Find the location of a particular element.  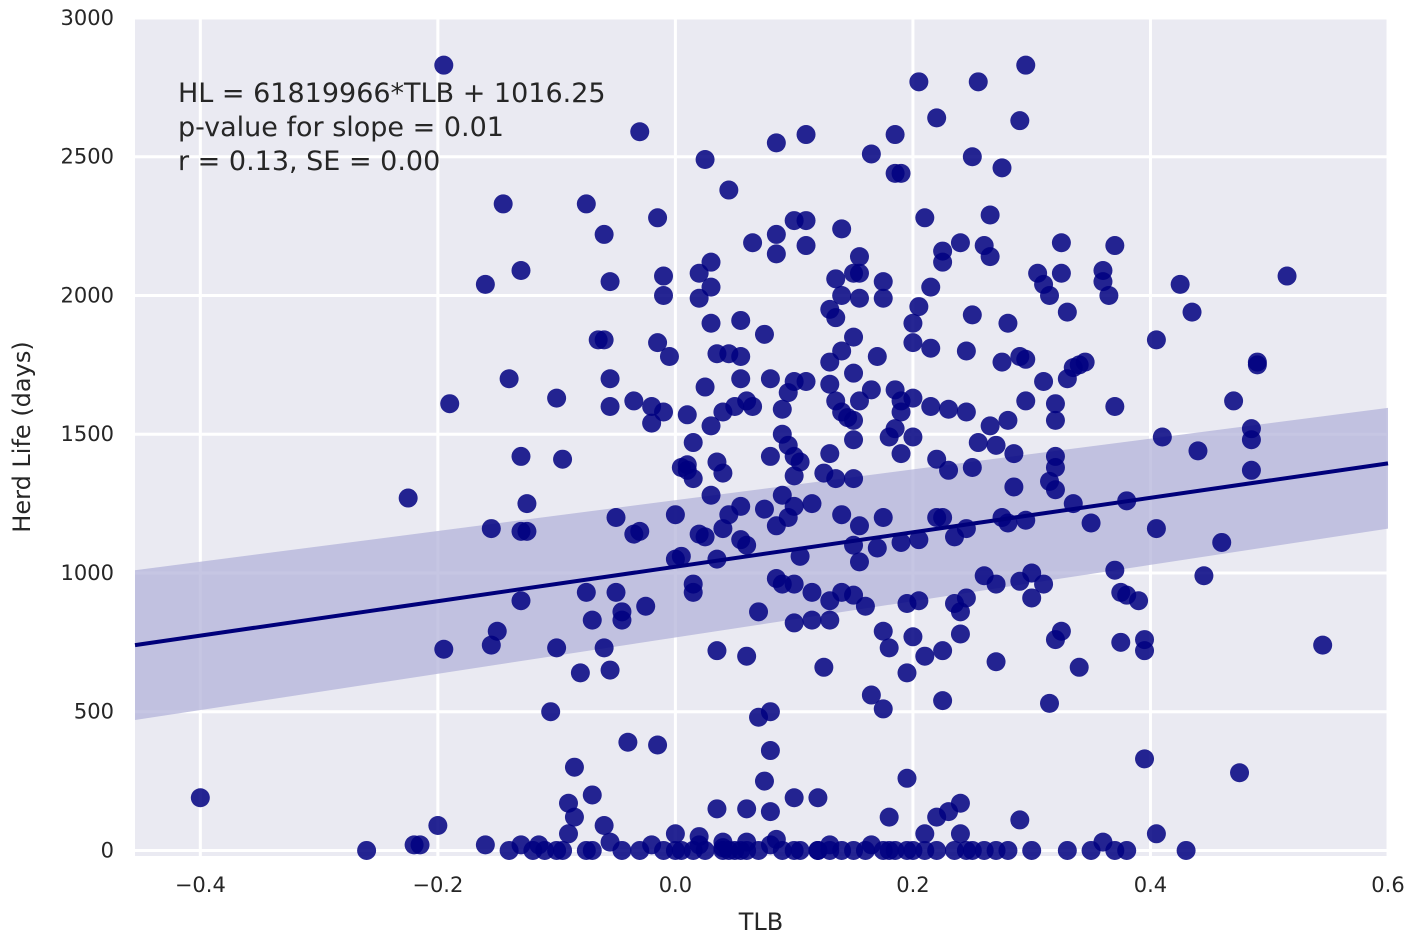

y-tick-label: 2000 is located at coordinates (87, 295).